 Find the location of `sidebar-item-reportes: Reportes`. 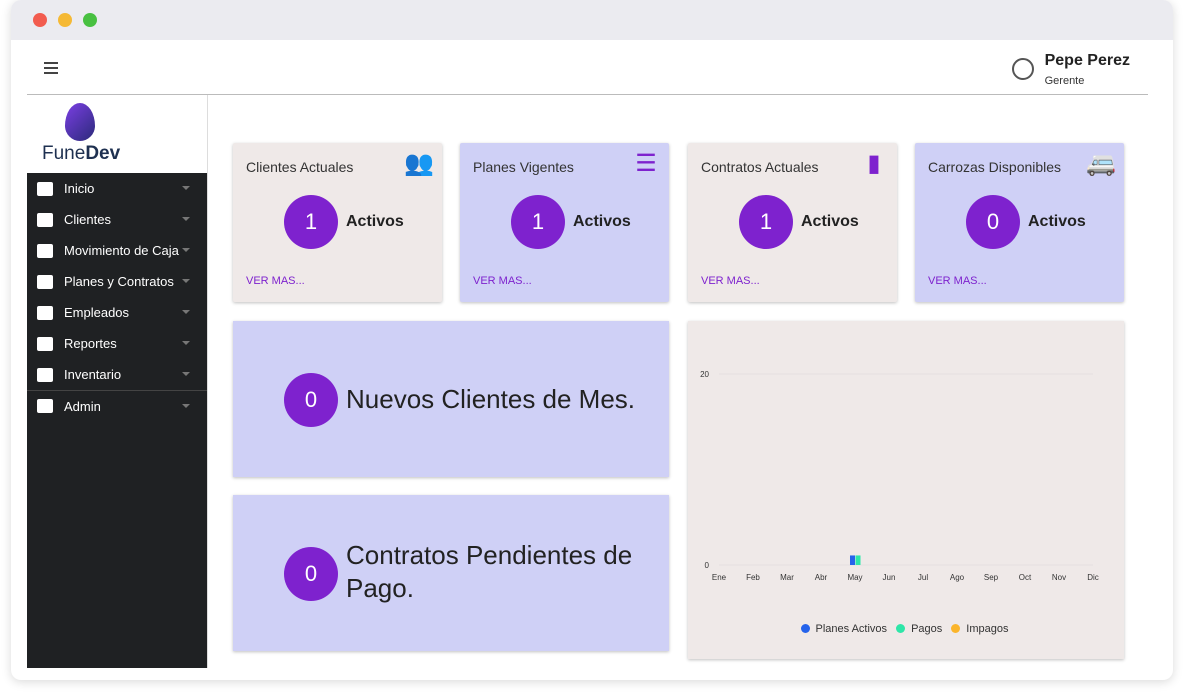

sidebar-item-reportes: Reportes is located at coordinates (117, 343).